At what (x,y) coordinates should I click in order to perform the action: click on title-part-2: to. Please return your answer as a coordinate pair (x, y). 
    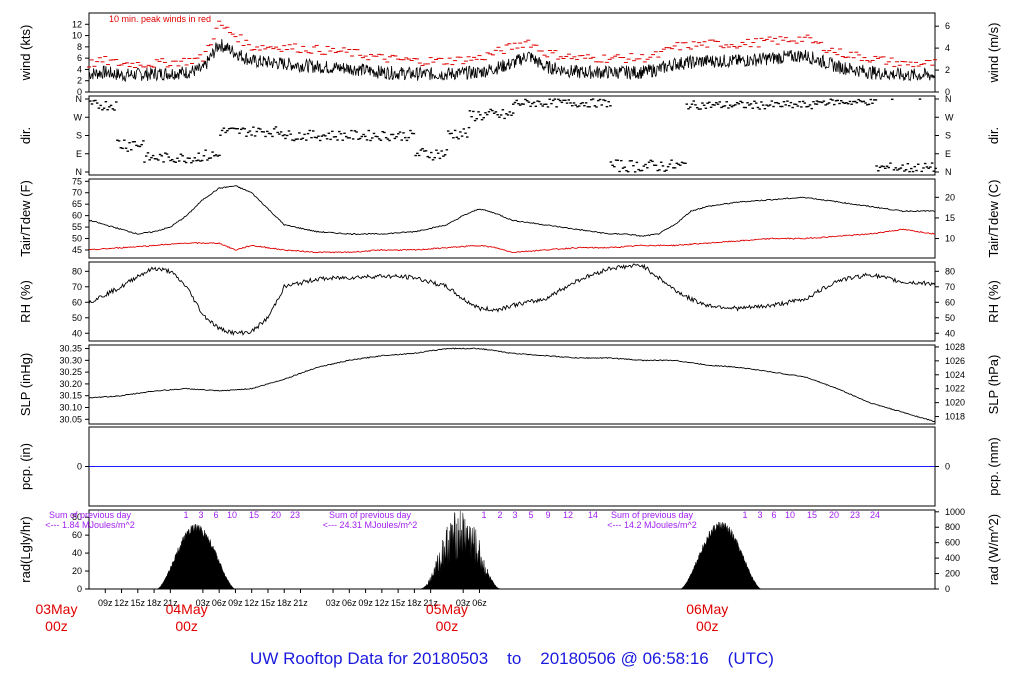
    Looking at the image, I should click on (514, 658).